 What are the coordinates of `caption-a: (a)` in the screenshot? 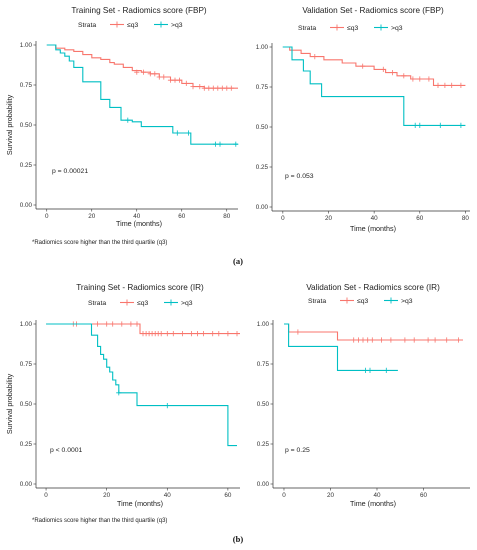 It's located at (238, 261).